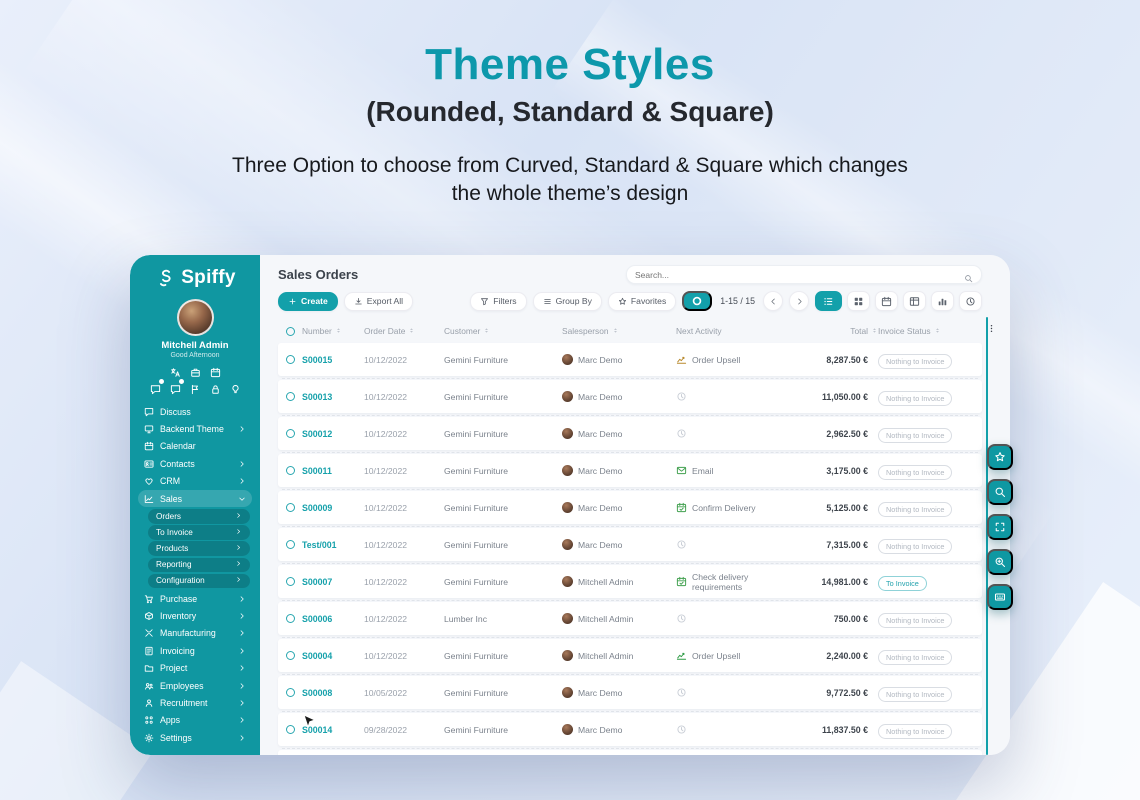 The width and height of the screenshot is (1140, 800). Describe the element at coordinates (195, 667) in the screenshot. I see `sidebar-item-project: Project` at that location.